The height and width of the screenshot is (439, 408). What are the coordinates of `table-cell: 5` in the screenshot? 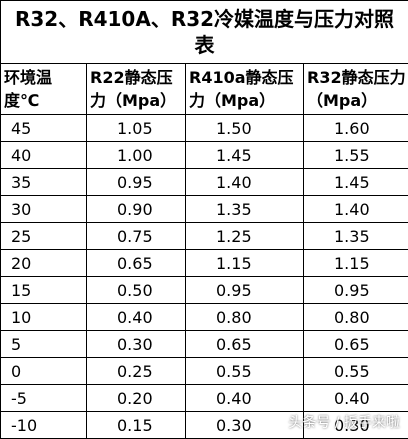 It's located at (44, 344).